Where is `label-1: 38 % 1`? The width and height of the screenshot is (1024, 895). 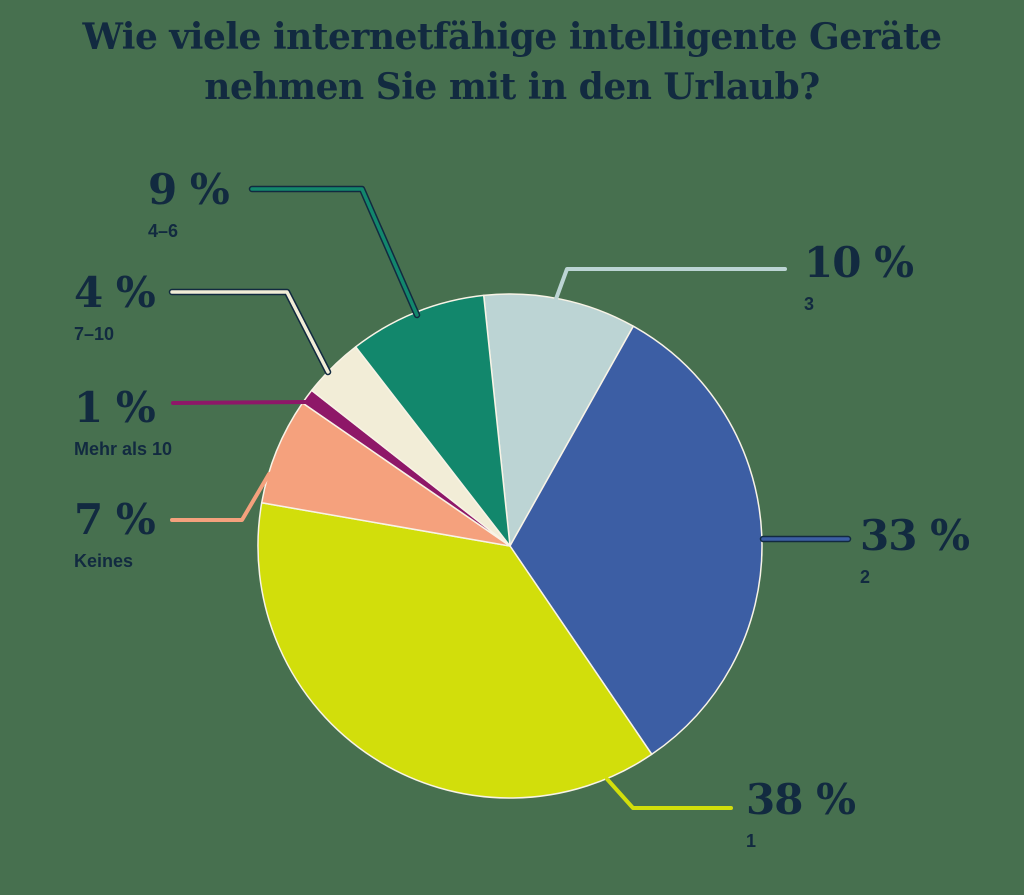 label-1: 38 % 1 is located at coordinates (801, 813).